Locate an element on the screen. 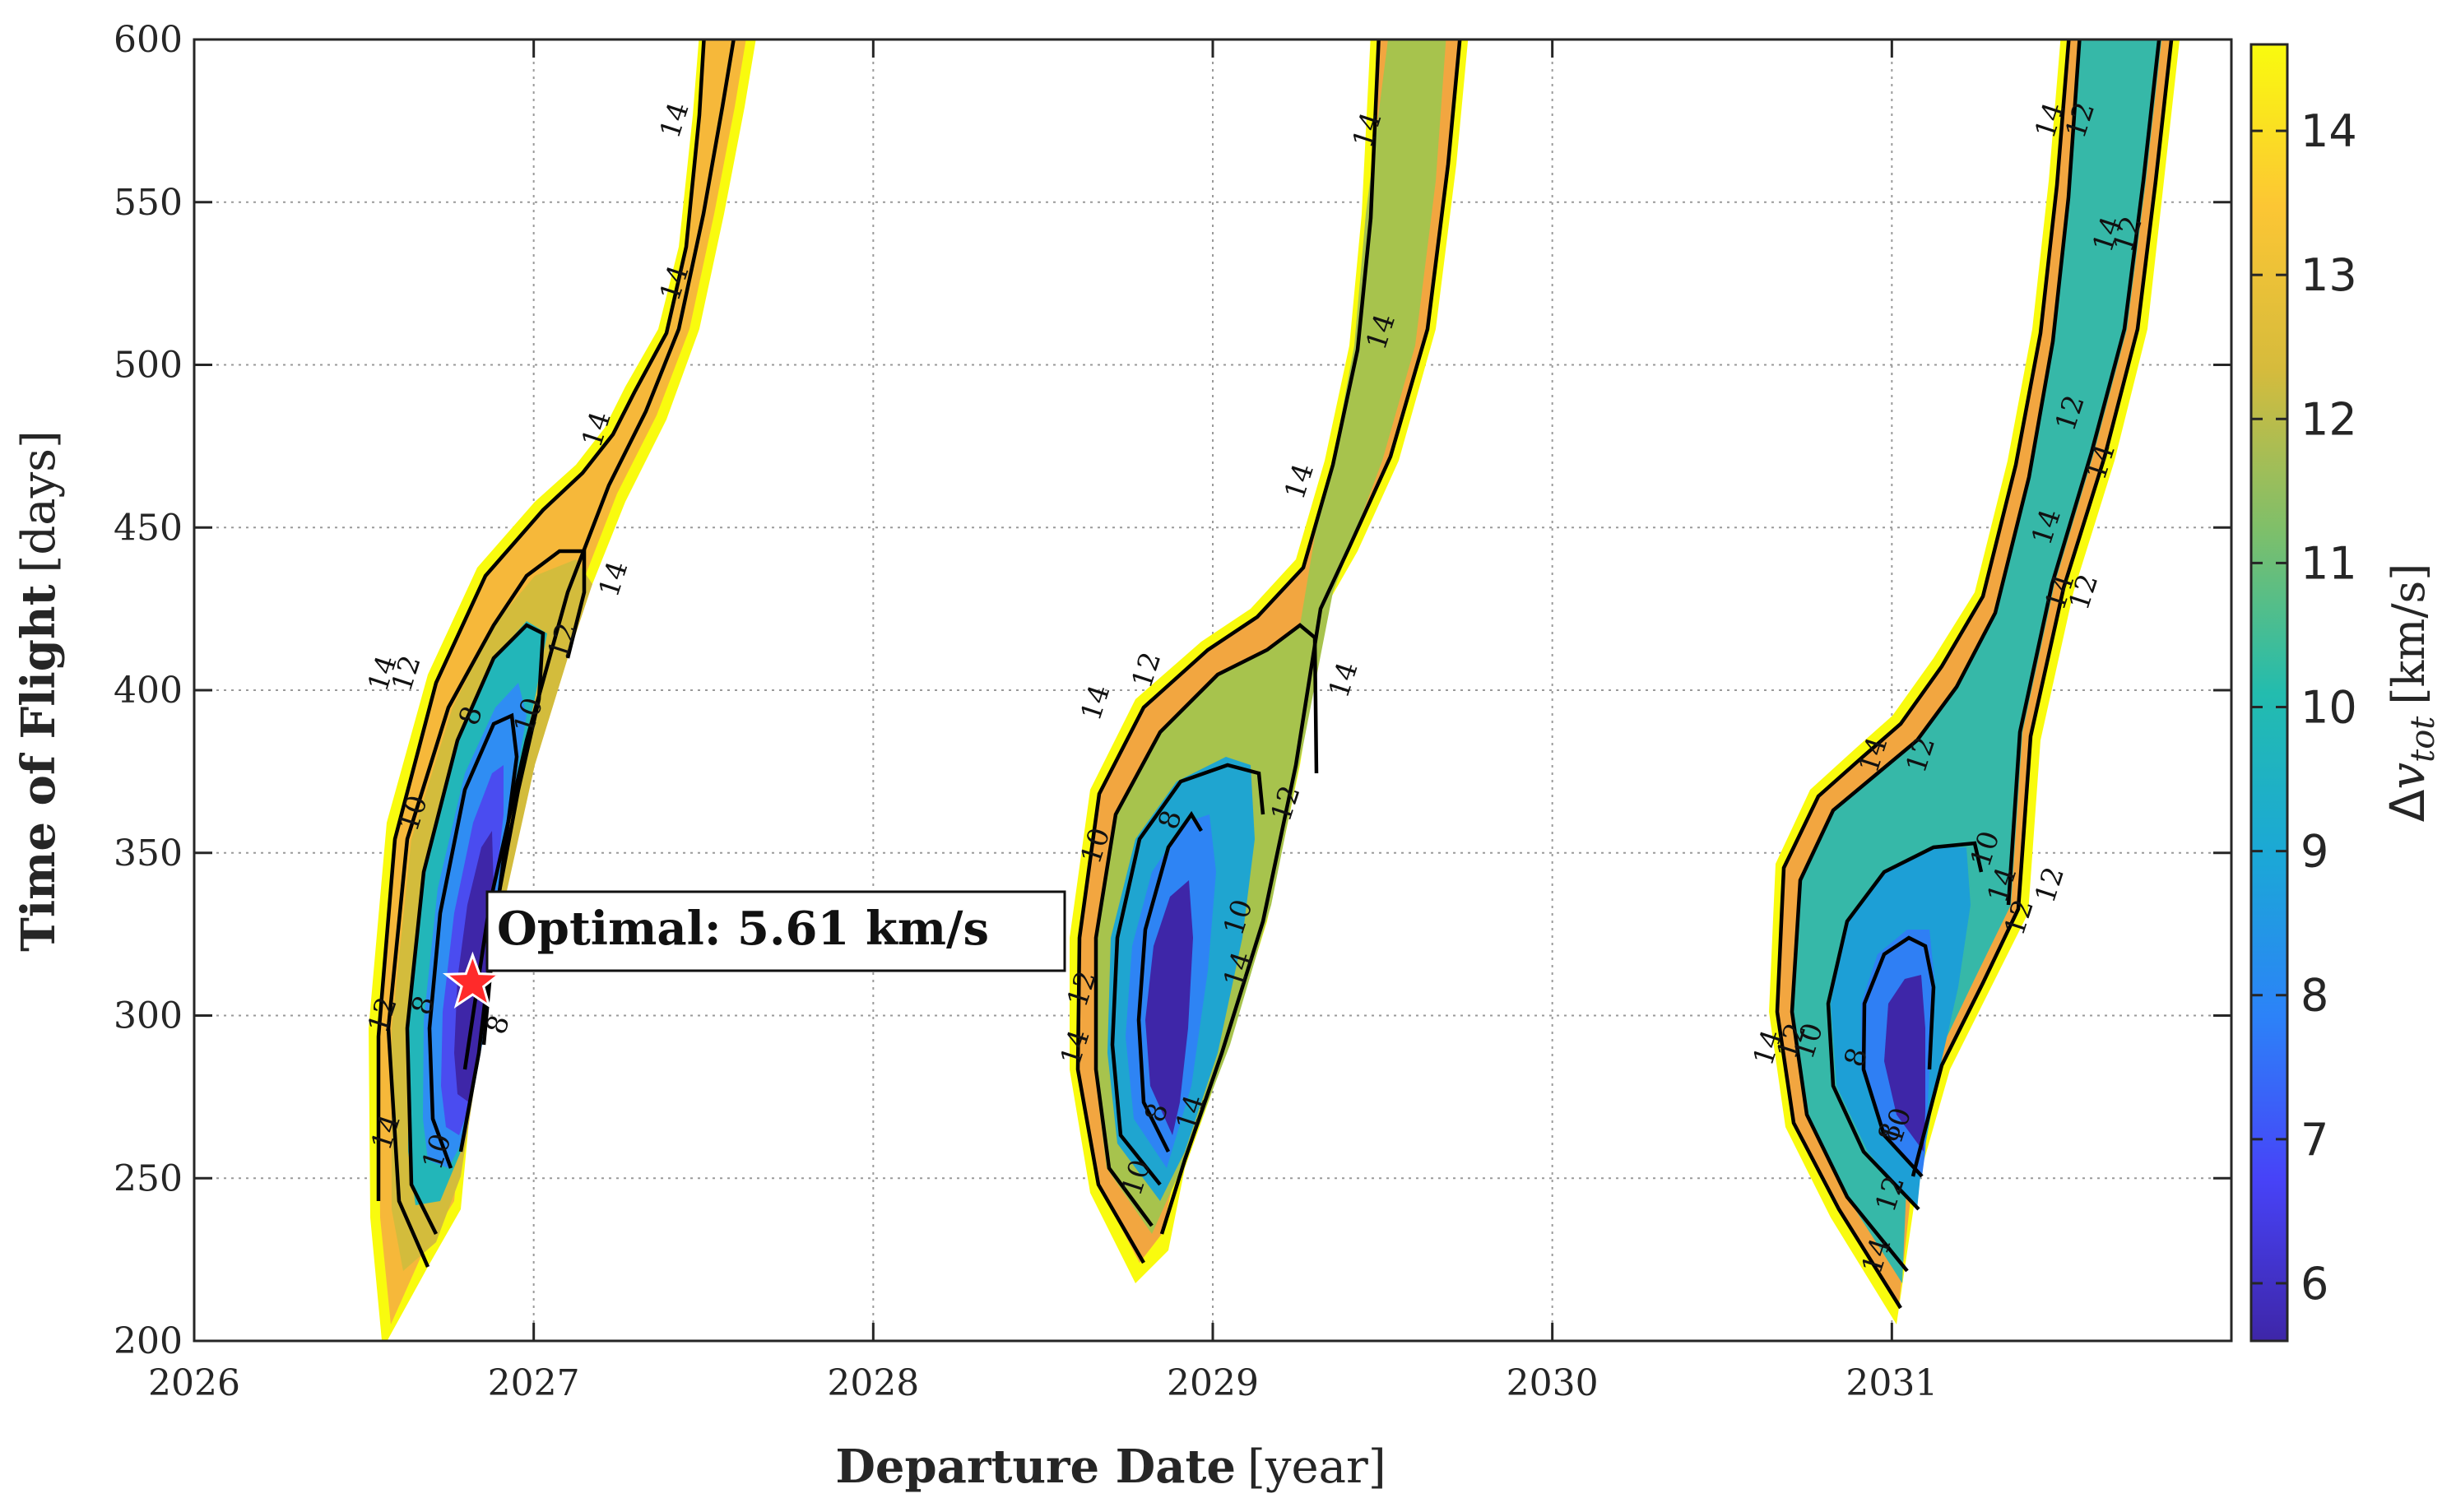  colorbar-ticks: 6 7 8 9 10 11 12 13 14 is located at coordinates (2304, 707).